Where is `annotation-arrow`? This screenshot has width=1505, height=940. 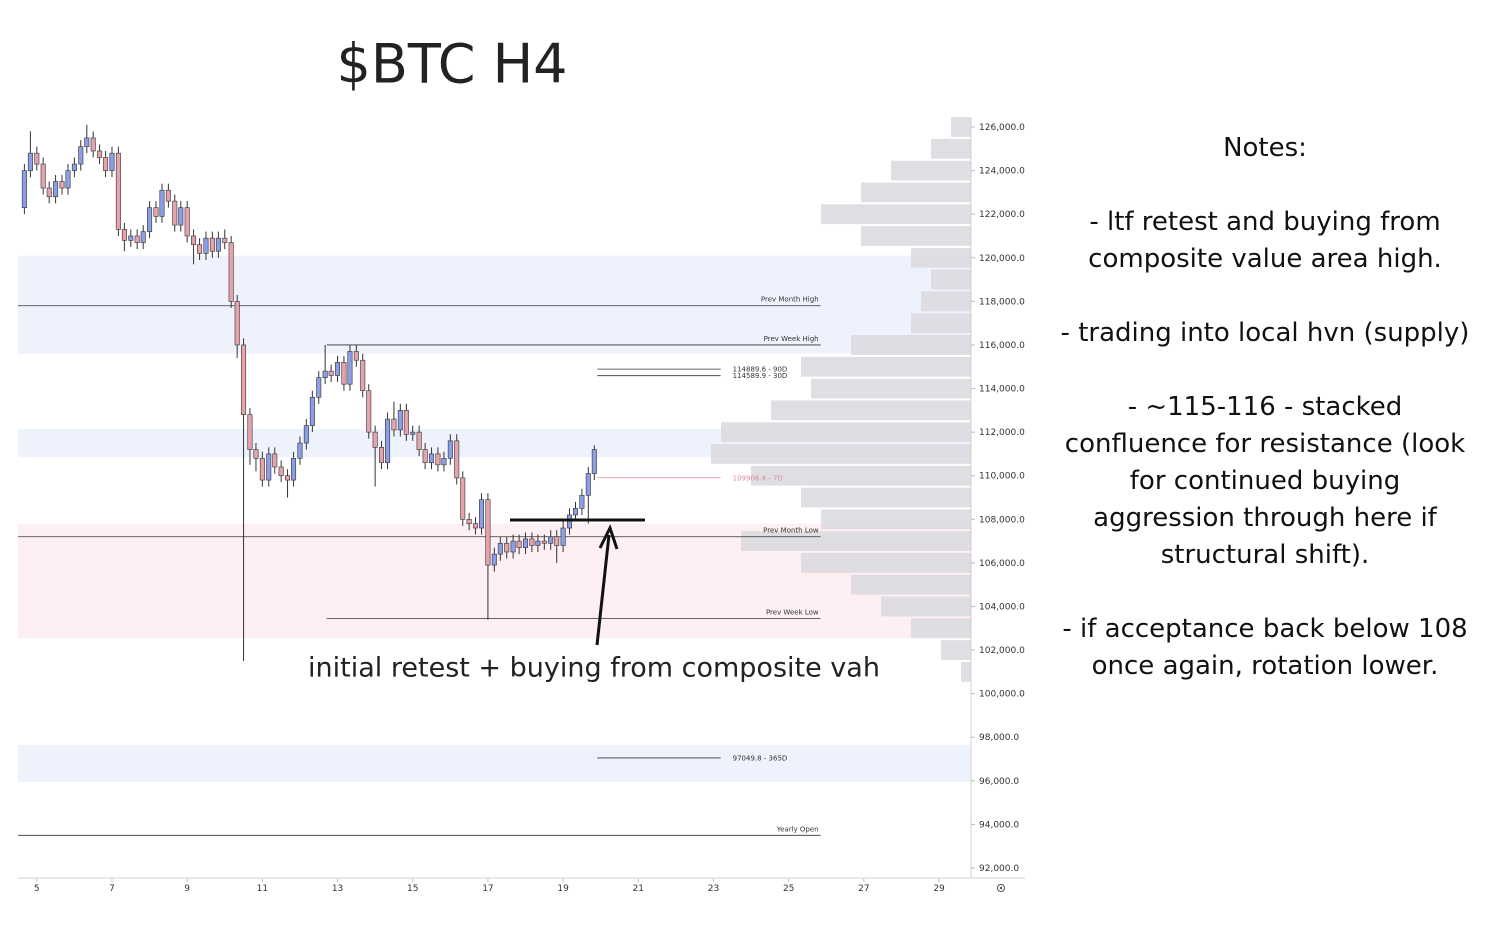 annotation-arrow is located at coordinates (603, 590).